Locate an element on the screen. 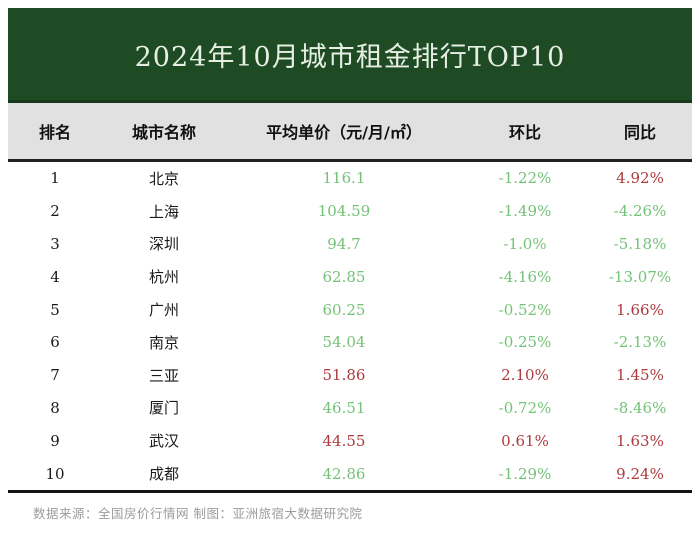 The width and height of the screenshot is (700, 539). rank-cell: 7 is located at coordinates (55, 375).